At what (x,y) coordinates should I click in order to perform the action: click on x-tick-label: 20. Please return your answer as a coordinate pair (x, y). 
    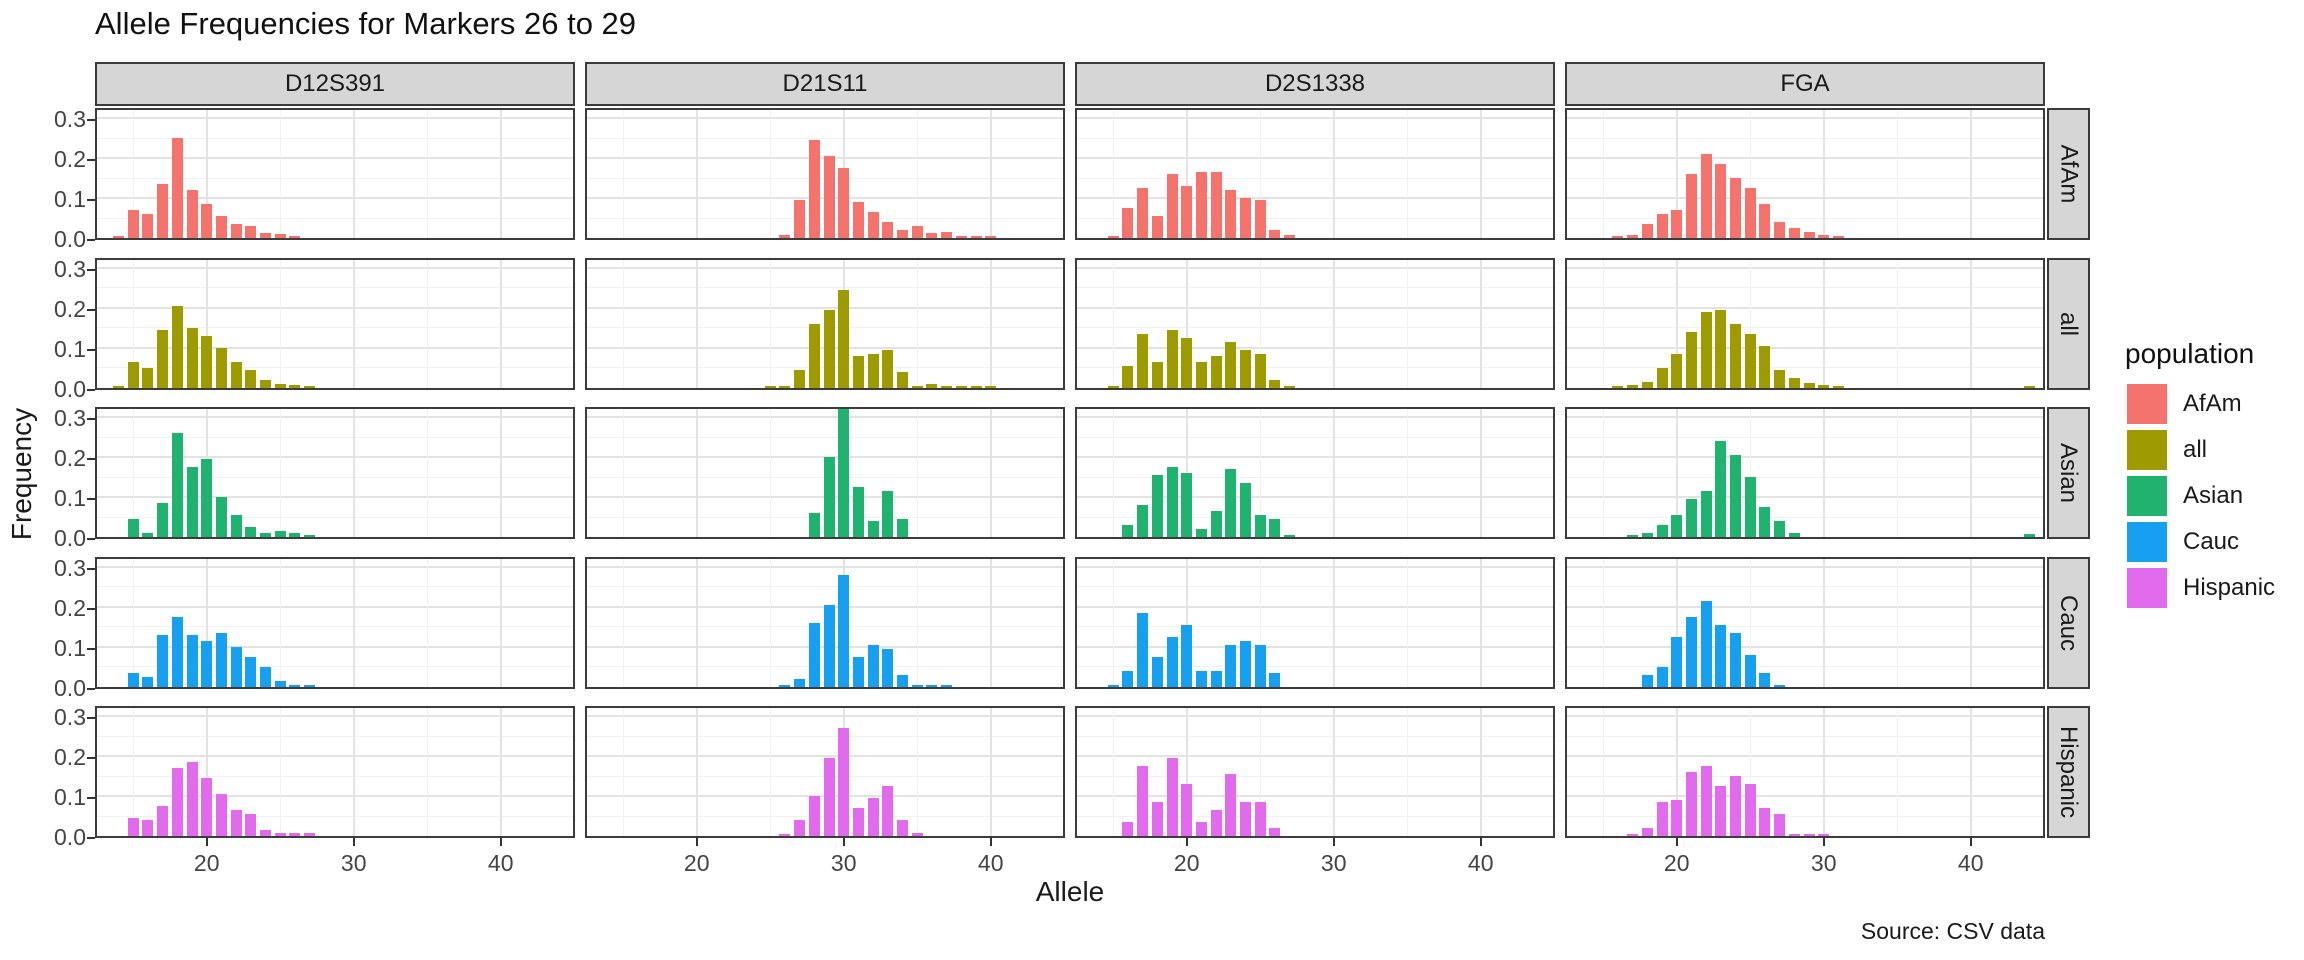
    Looking at the image, I should click on (696, 863).